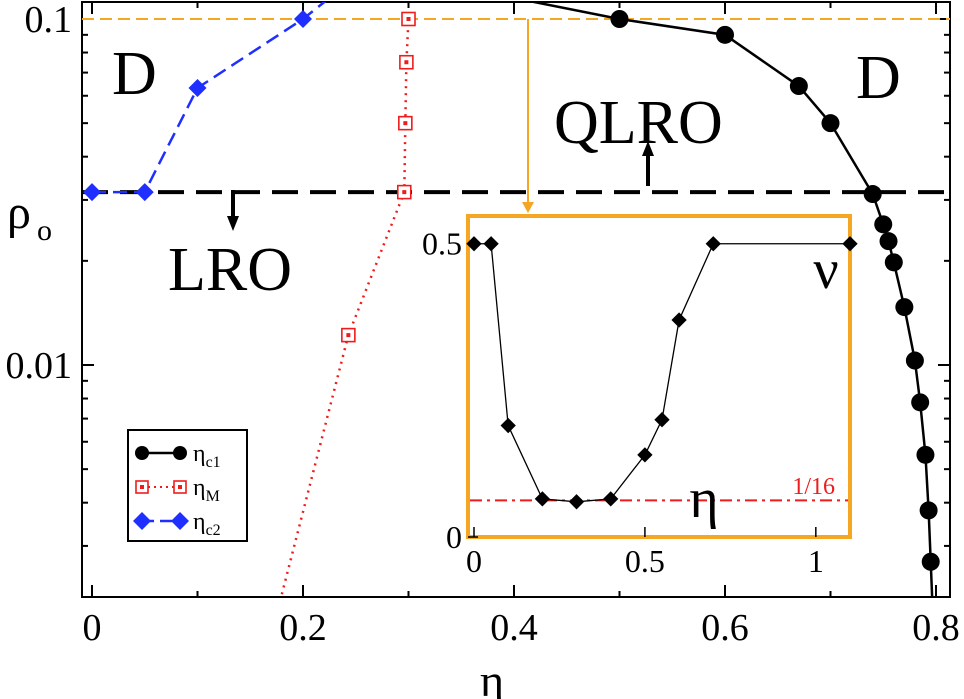 The height and width of the screenshot is (699, 964). What do you see at coordinates (303, 628) in the screenshot?
I see `x-tick-label: 0.2` at bounding box center [303, 628].